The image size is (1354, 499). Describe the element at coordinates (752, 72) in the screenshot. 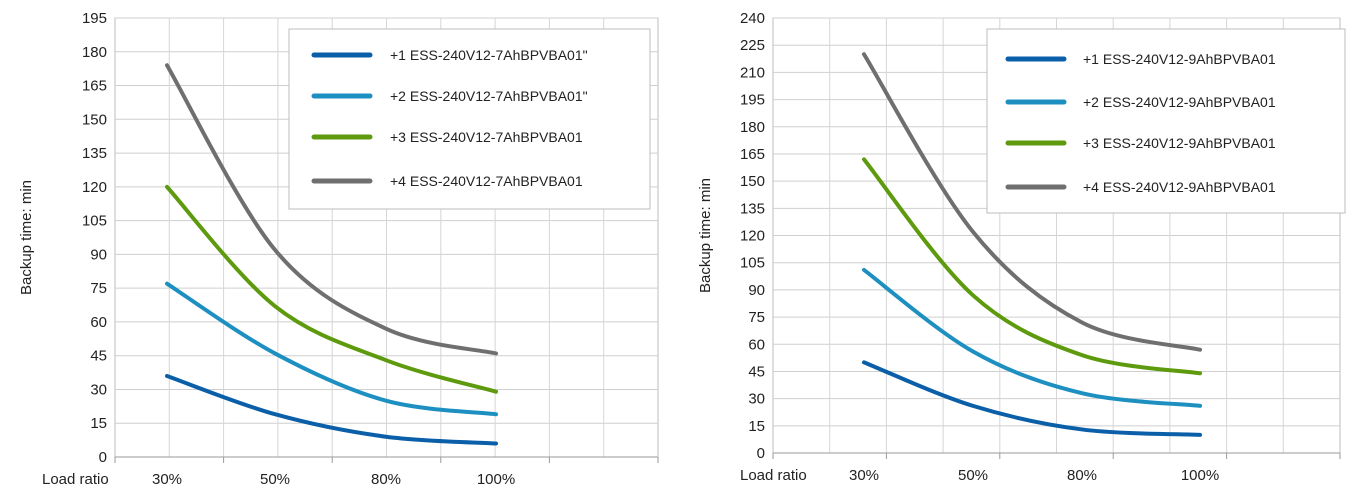

I see `y-tick-label: 210` at that location.